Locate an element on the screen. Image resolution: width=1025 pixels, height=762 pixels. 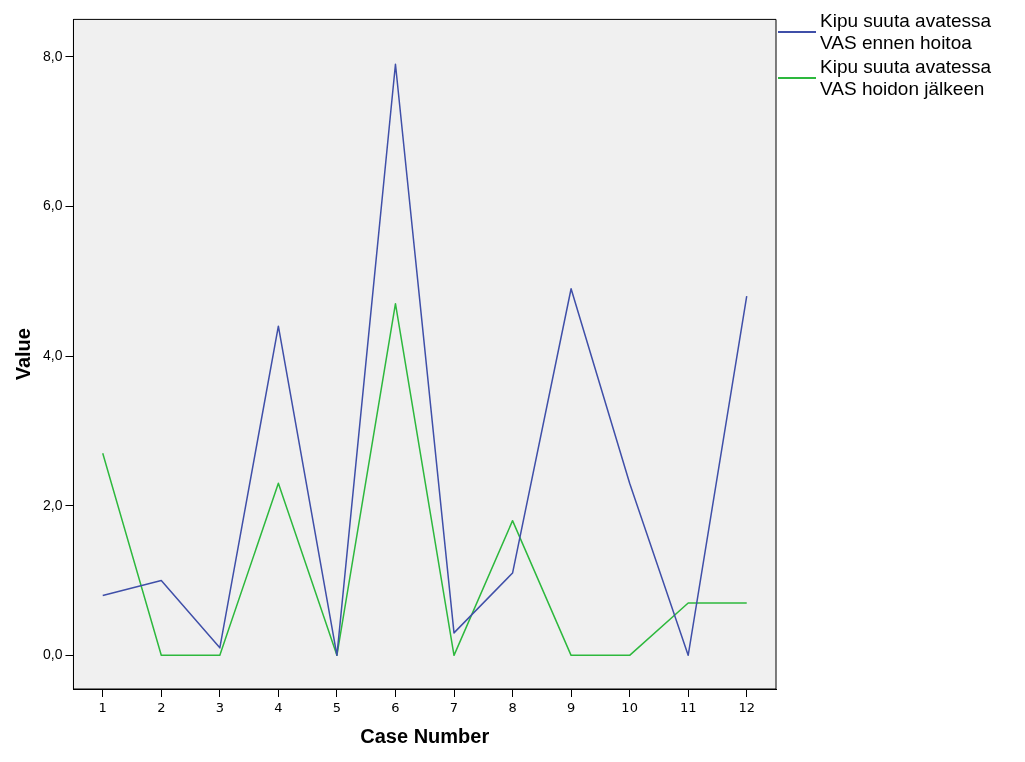
y-axis-title: Value is located at coordinates (22, 354).